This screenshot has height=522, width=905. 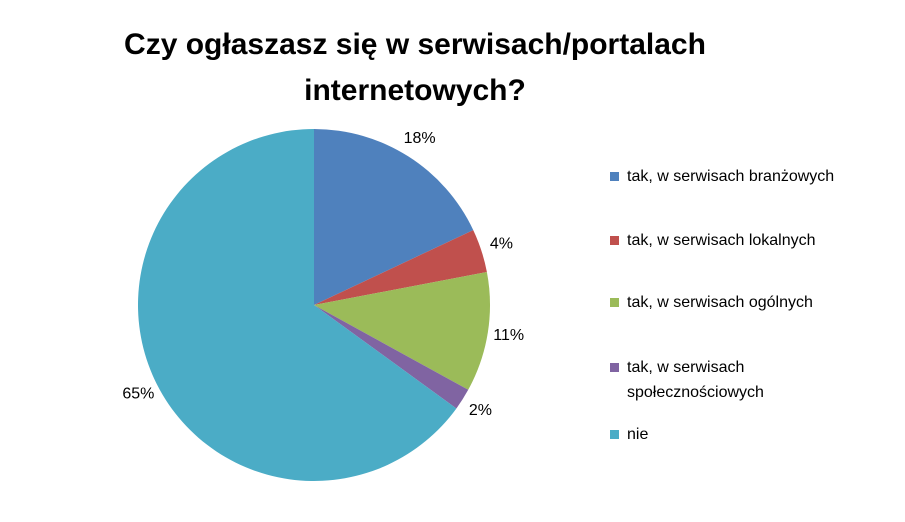 I want to click on legend-item: tak, w serwisach branżowych, so click(x=733, y=176).